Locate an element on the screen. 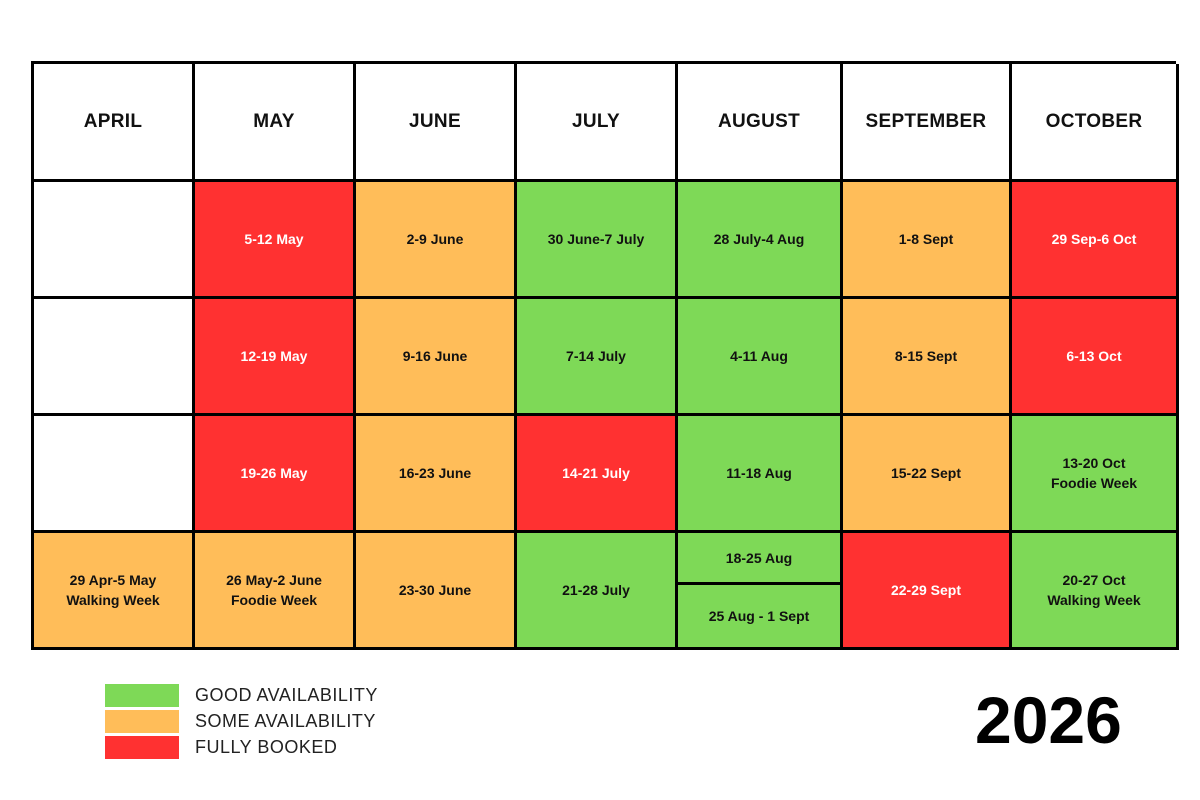  week-cell-june-2: 9-16 June is located at coordinates (436, 357).